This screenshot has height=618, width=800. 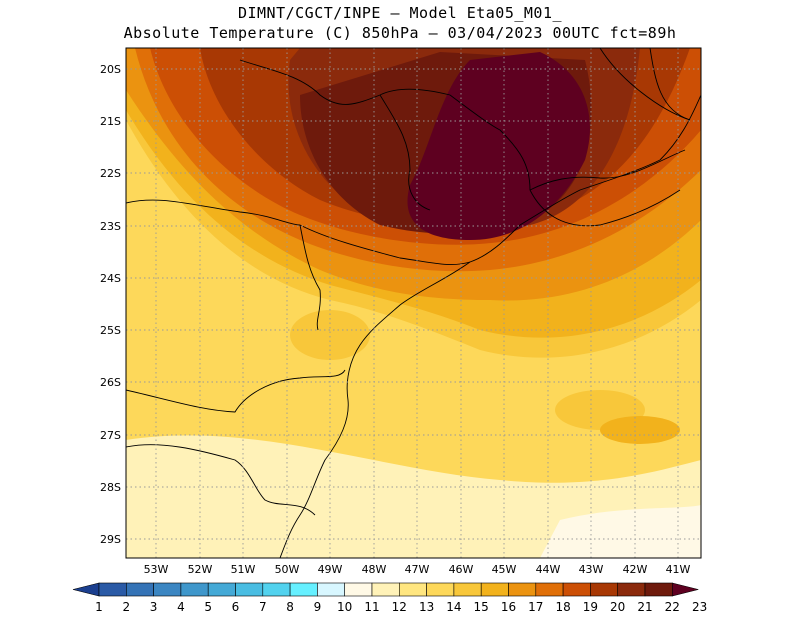 I want to click on lat-label: 25S, so click(x=110, y=330).